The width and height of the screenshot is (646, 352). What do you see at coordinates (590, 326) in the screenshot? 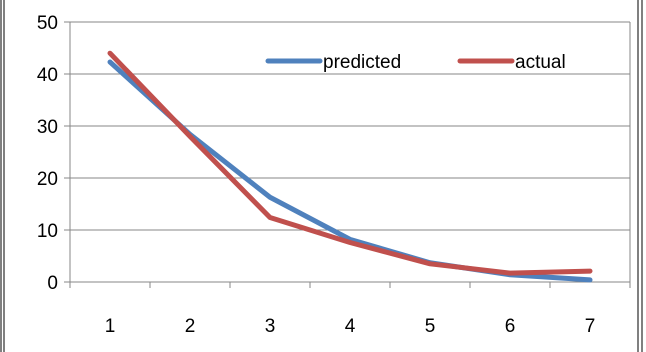
I see `x-tick-label: 7` at bounding box center [590, 326].